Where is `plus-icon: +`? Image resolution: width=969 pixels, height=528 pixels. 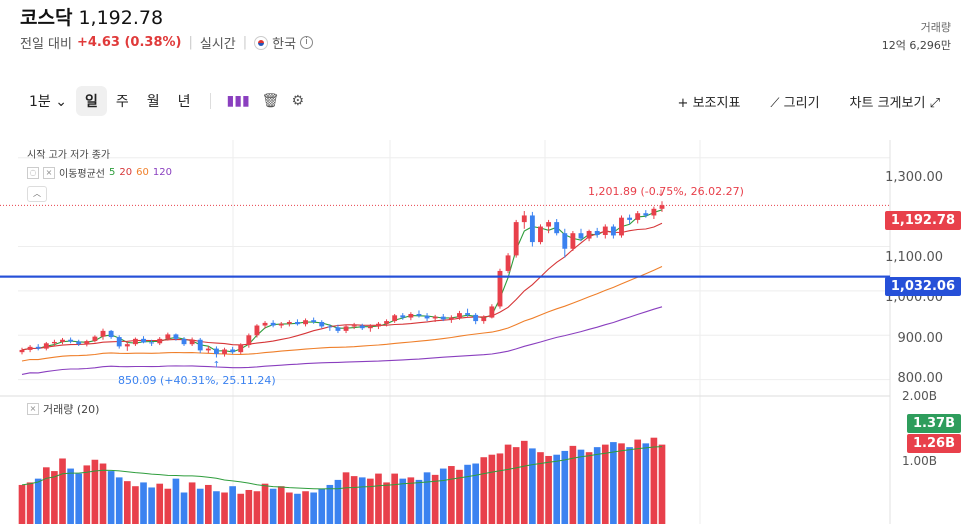
plus-icon: + is located at coordinates (683, 103).